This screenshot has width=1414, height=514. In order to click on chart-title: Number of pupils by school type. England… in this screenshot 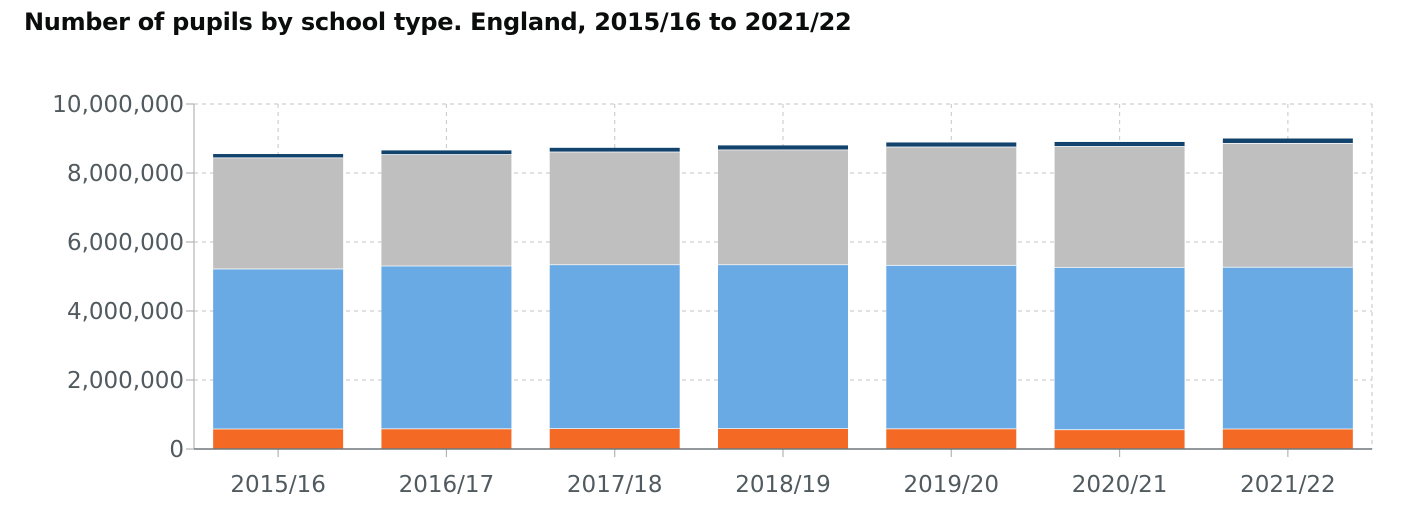, I will do `click(438, 22)`.